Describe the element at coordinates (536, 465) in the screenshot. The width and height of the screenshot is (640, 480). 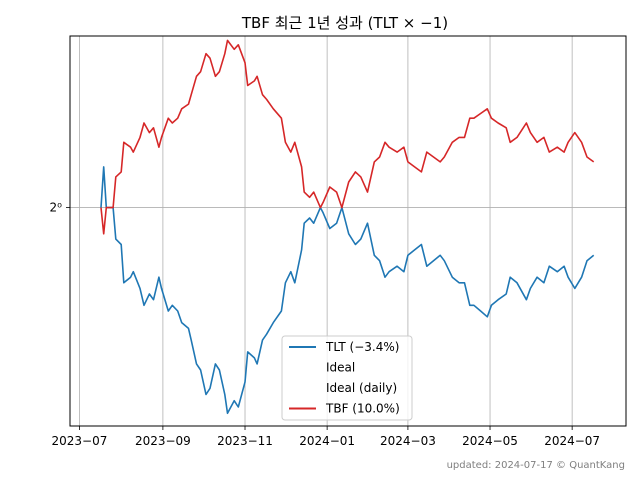
I see `footer-credit: updated: 2024-07-17 © QuantKang` at that location.